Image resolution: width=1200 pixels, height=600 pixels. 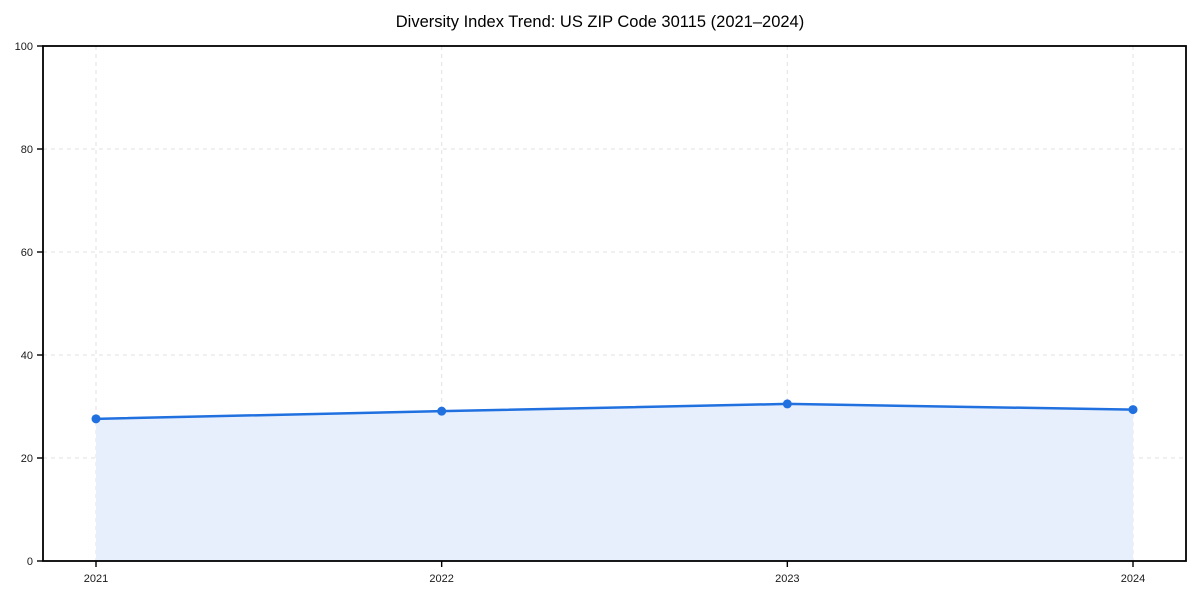 I want to click on y-tick-label: 20, so click(x=27, y=459).